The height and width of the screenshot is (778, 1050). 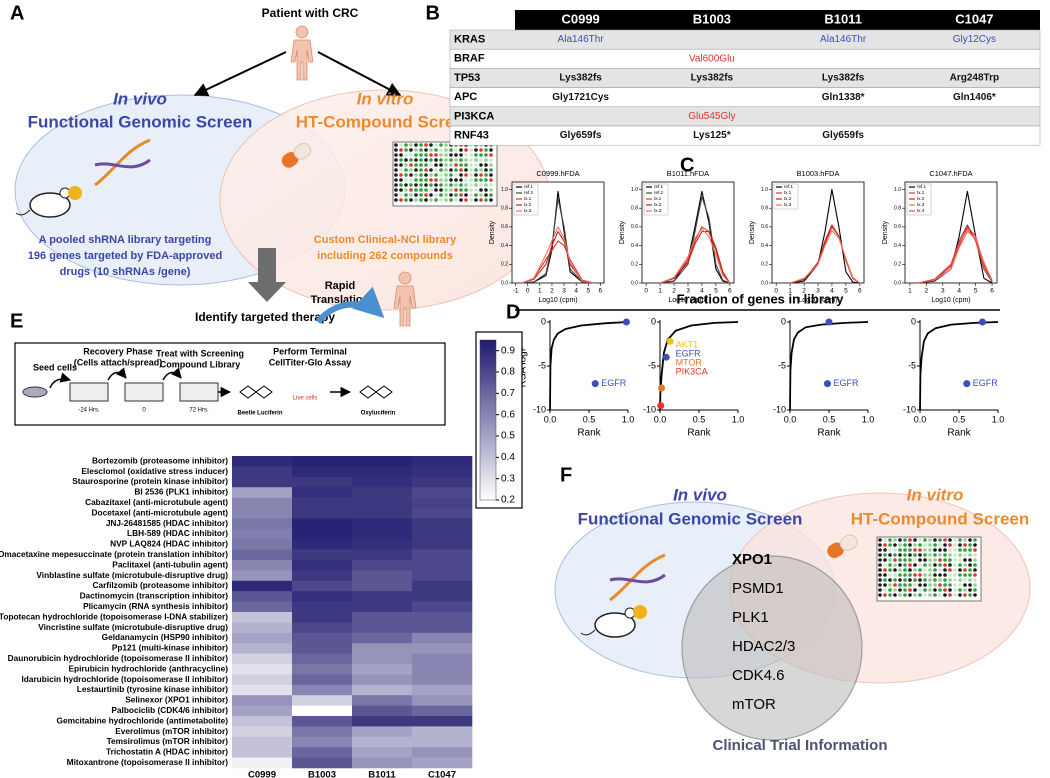 I want to click on row-label: JNJ-26481585 (HDAC inhibitor), so click(x=167, y=523).